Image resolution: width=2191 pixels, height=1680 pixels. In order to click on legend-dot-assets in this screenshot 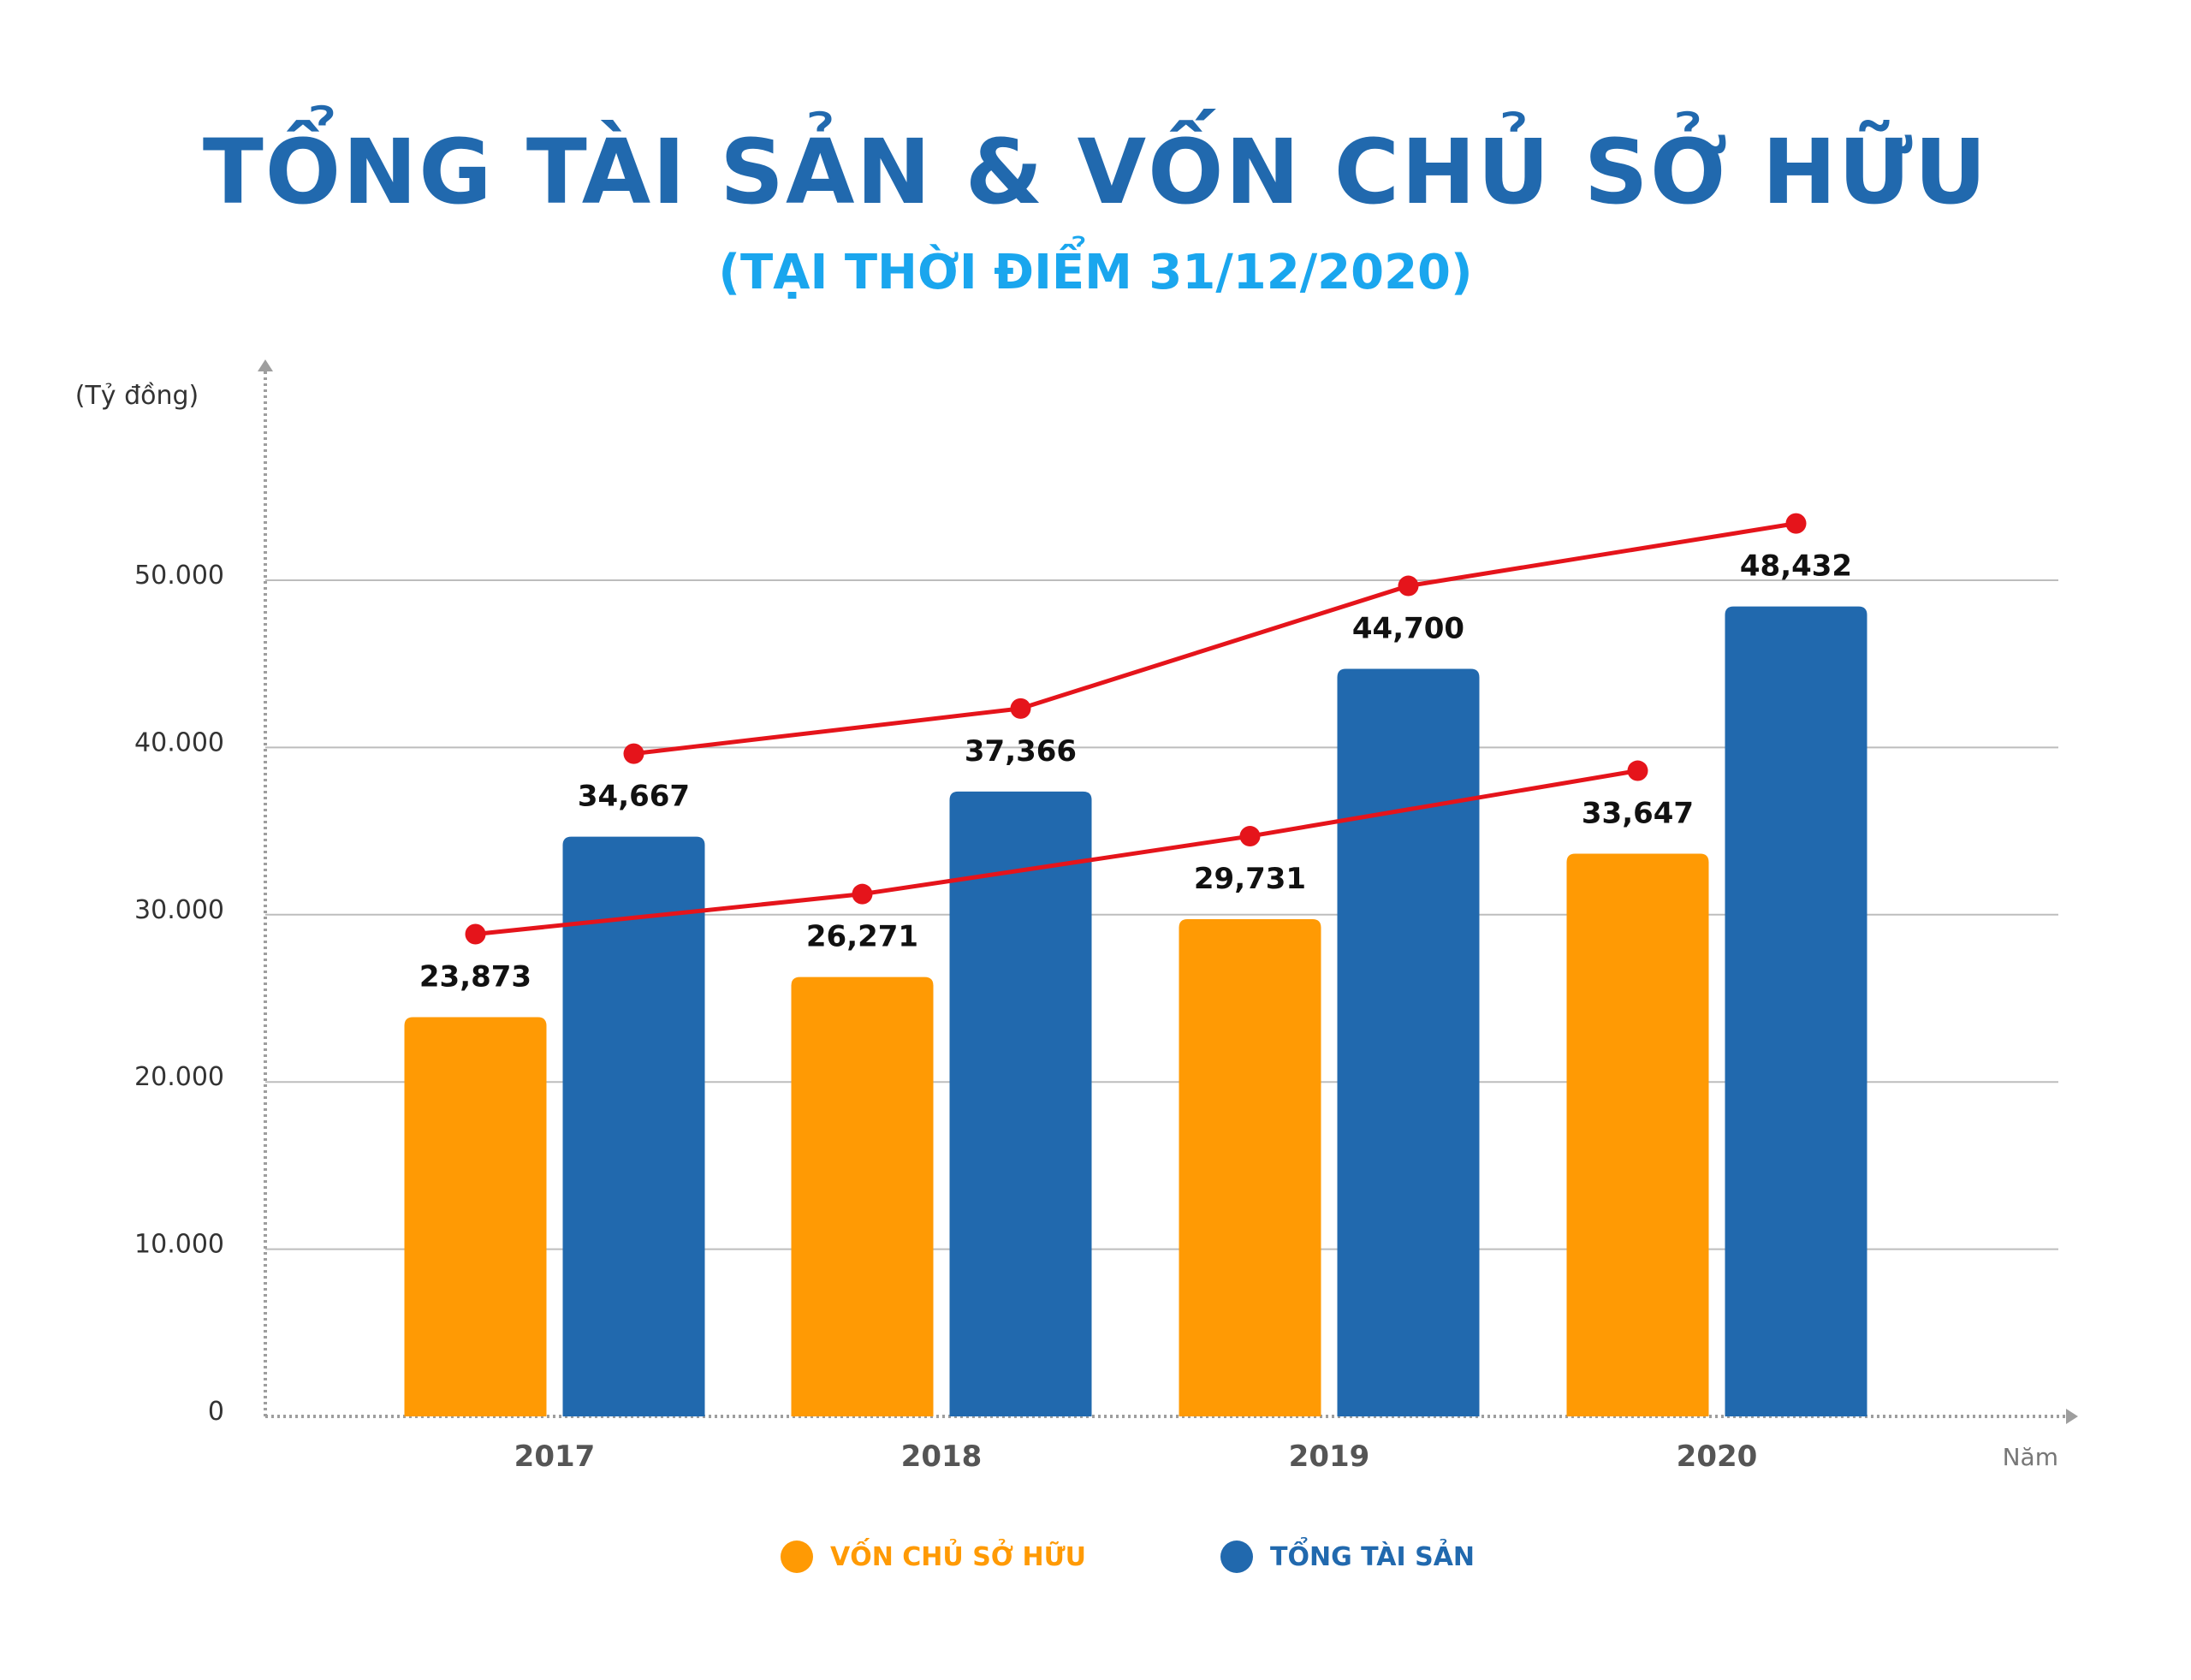, I will do `click(1236, 1557)`.